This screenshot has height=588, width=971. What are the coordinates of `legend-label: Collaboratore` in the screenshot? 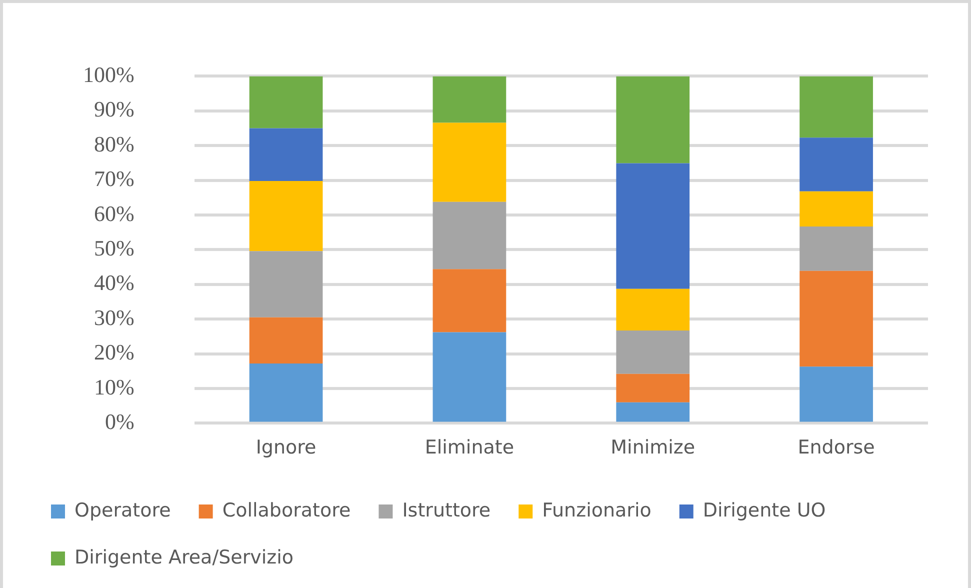 It's located at (286, 510).